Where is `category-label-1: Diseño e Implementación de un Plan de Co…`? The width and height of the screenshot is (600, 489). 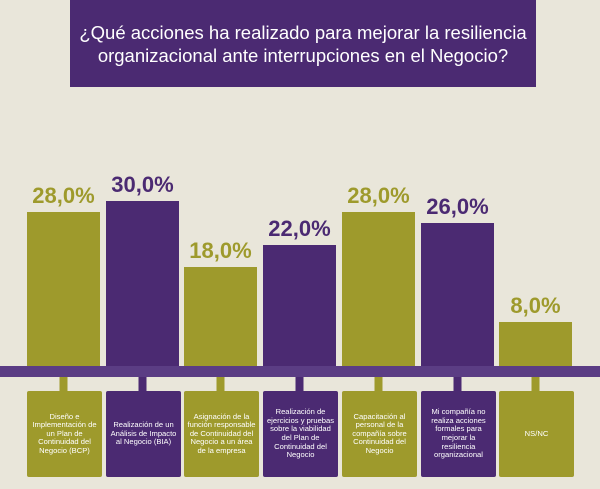 category-label-1: Diseño e Implementación de un Plan de Co… is located at coordinates (64, 434).